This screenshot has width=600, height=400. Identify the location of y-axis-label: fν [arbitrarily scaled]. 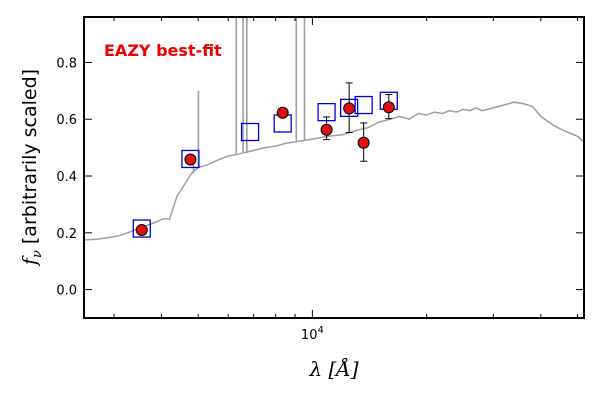
(32, 168).